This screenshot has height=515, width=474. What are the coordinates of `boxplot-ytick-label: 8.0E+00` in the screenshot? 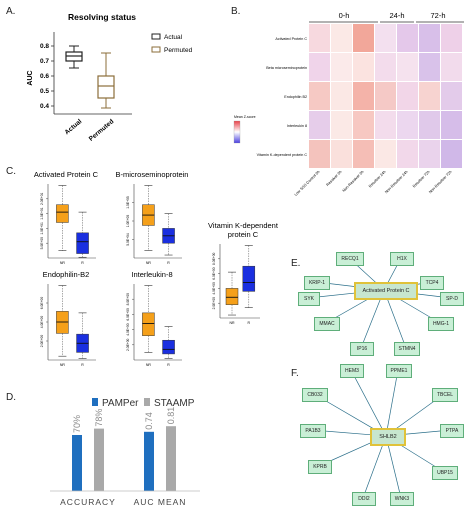 It's located at (214, 258).